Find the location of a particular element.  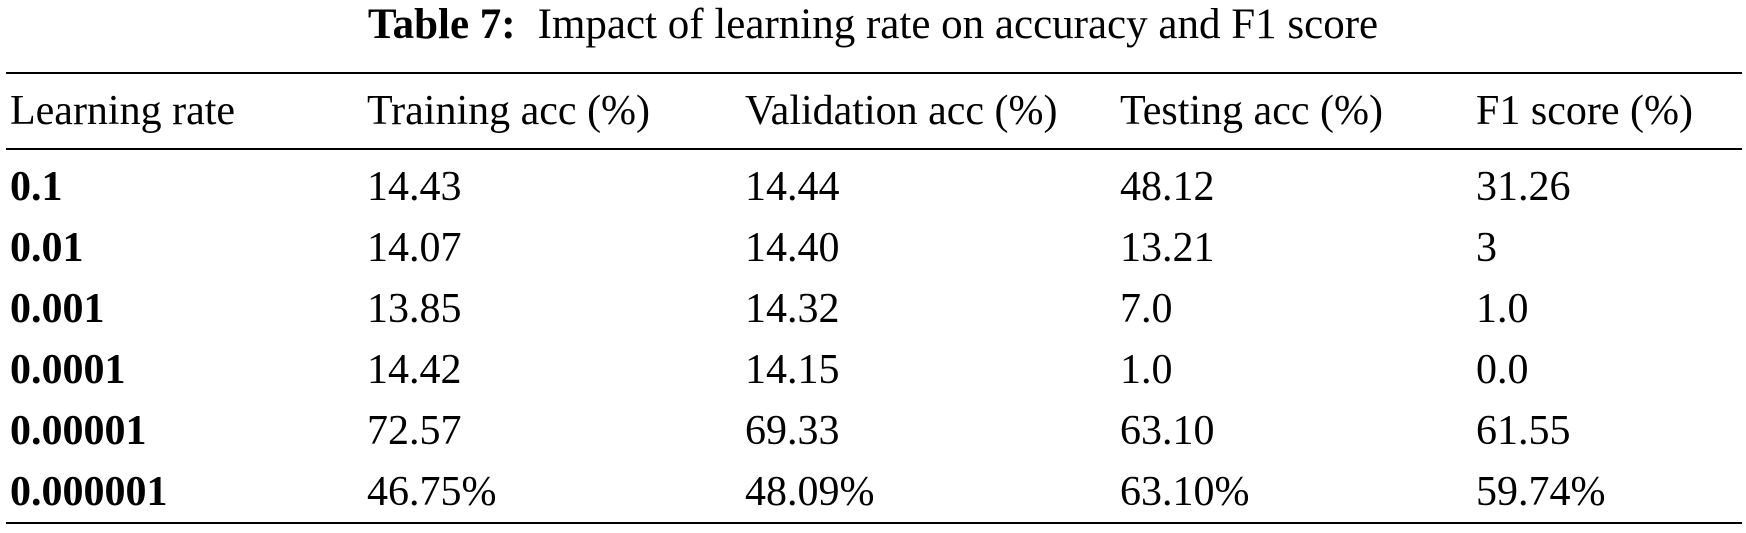

table-row: 0.00001 72.57 69.33 63.10 61.55 is located at coordinates (874, 430).